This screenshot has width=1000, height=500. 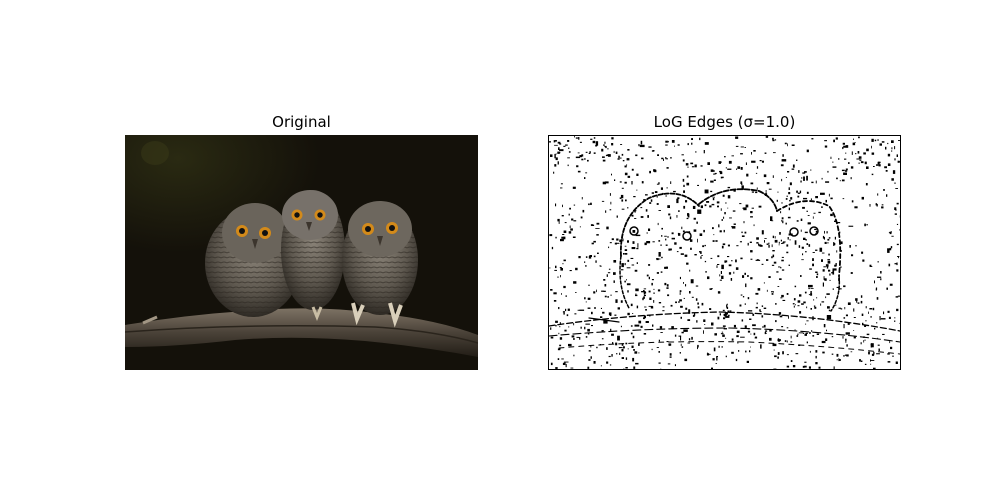 I want to click on log-edges-panel-title: LoG Edges (σ=1.0), so click(x=724, y=122).